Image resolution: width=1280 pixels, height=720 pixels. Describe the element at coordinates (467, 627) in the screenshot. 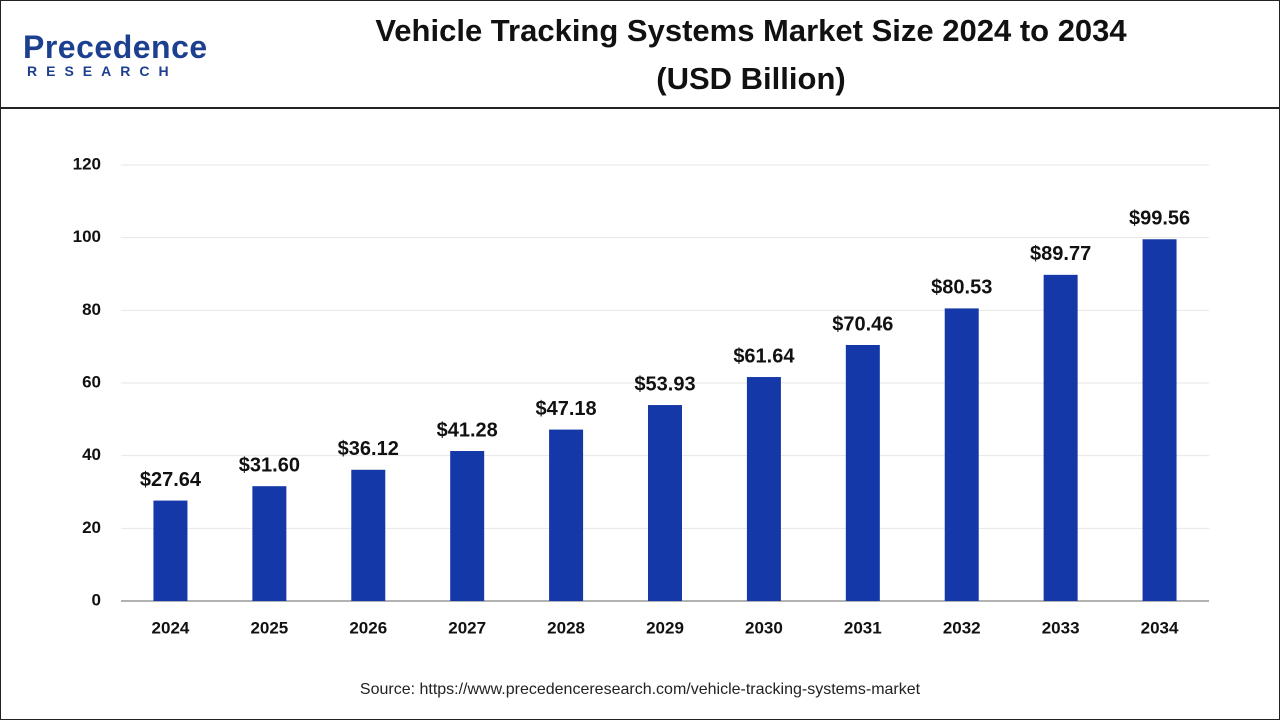

I see `x-tick-label: 2027` at that location.